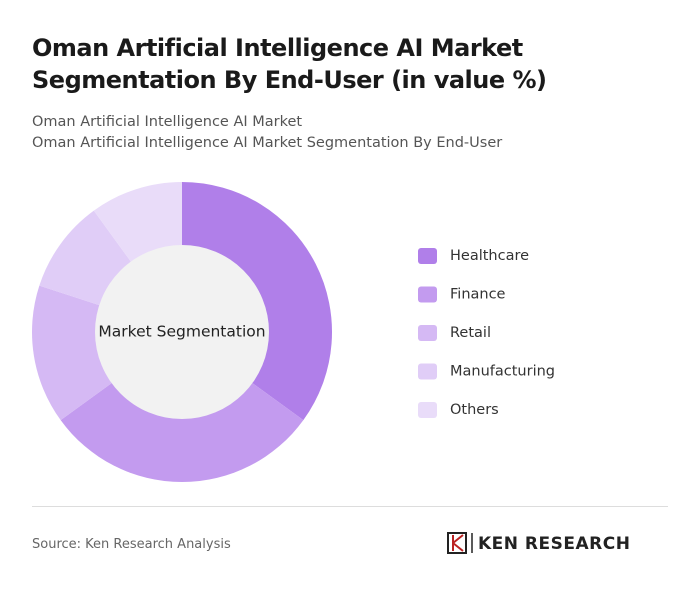 This screenshot has height=591, width=700. I want to click on divider, so click(350, 506).